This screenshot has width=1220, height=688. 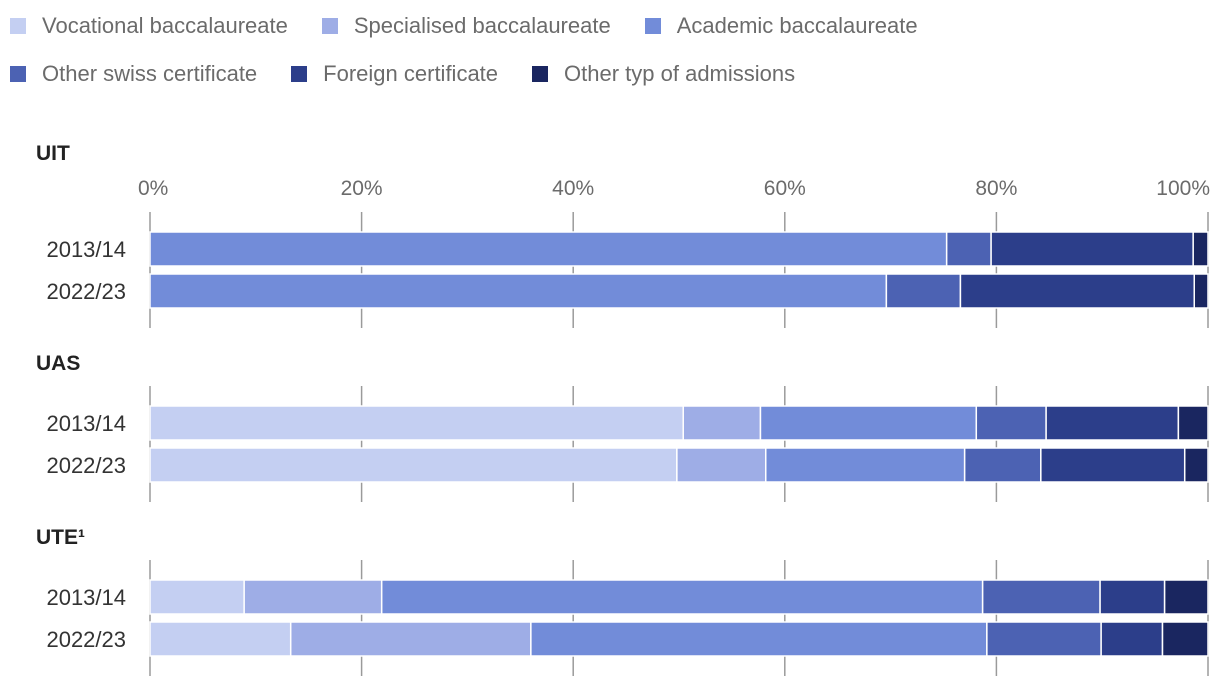 I want to click on bar-segment: Vocational baccalaureate: 8.9%, so click(x=197, y=597).